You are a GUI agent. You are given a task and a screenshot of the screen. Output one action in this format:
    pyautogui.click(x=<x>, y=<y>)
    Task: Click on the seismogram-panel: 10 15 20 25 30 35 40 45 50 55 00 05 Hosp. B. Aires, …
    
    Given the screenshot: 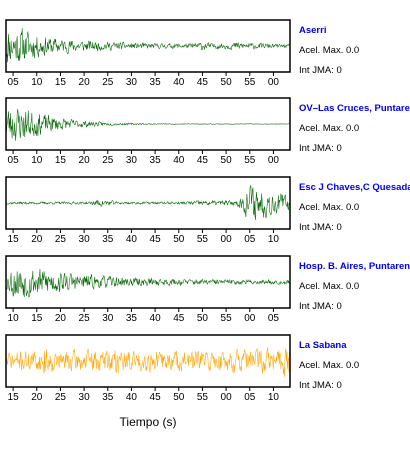 What is the action you would take?
    pyautogui.click(x=207, y=289)
    